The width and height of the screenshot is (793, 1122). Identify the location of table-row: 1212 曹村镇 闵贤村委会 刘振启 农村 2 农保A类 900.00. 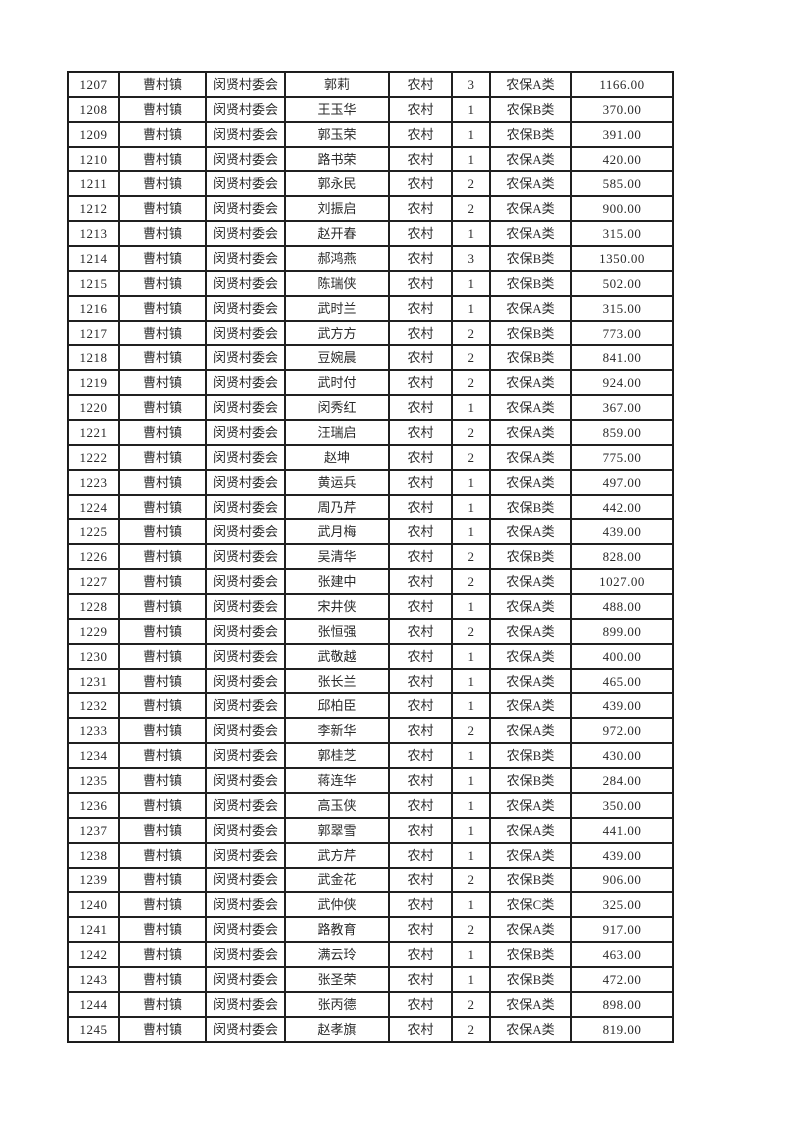
(370, 209).